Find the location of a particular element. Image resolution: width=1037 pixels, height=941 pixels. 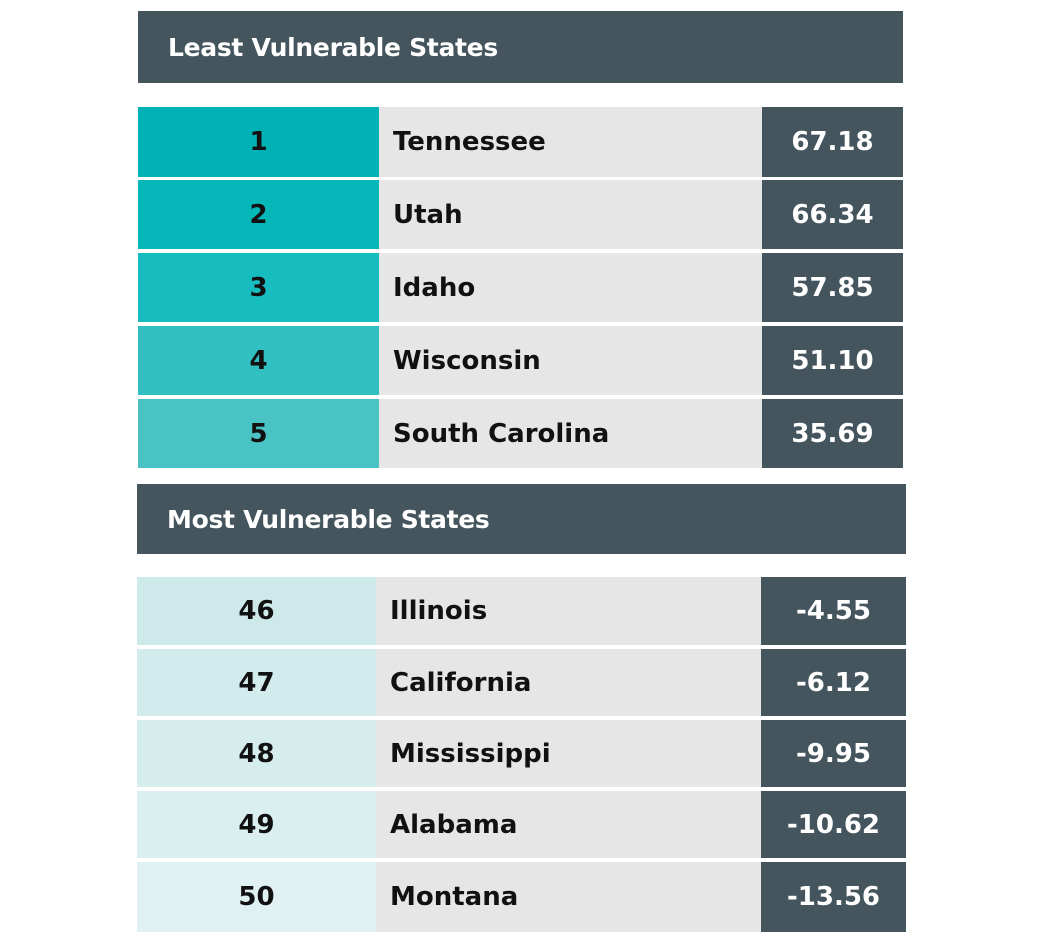

rank-cell: 2 is located at coordinates (258, 214).